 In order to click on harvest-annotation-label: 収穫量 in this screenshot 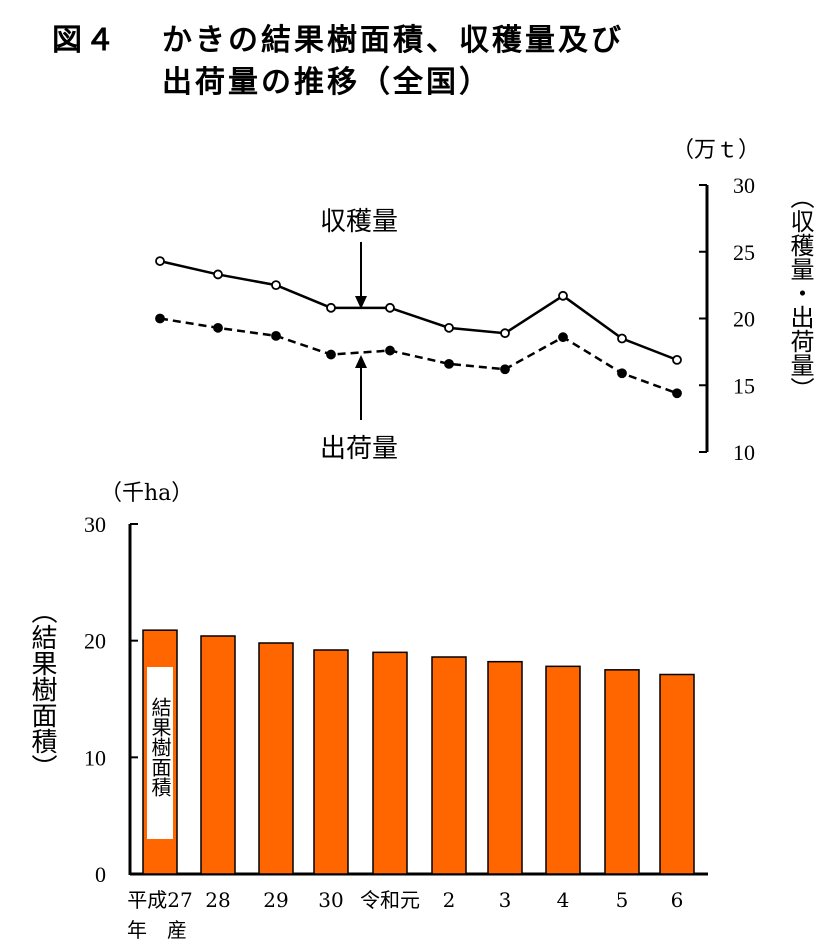, I will do `click(359, 222)`.